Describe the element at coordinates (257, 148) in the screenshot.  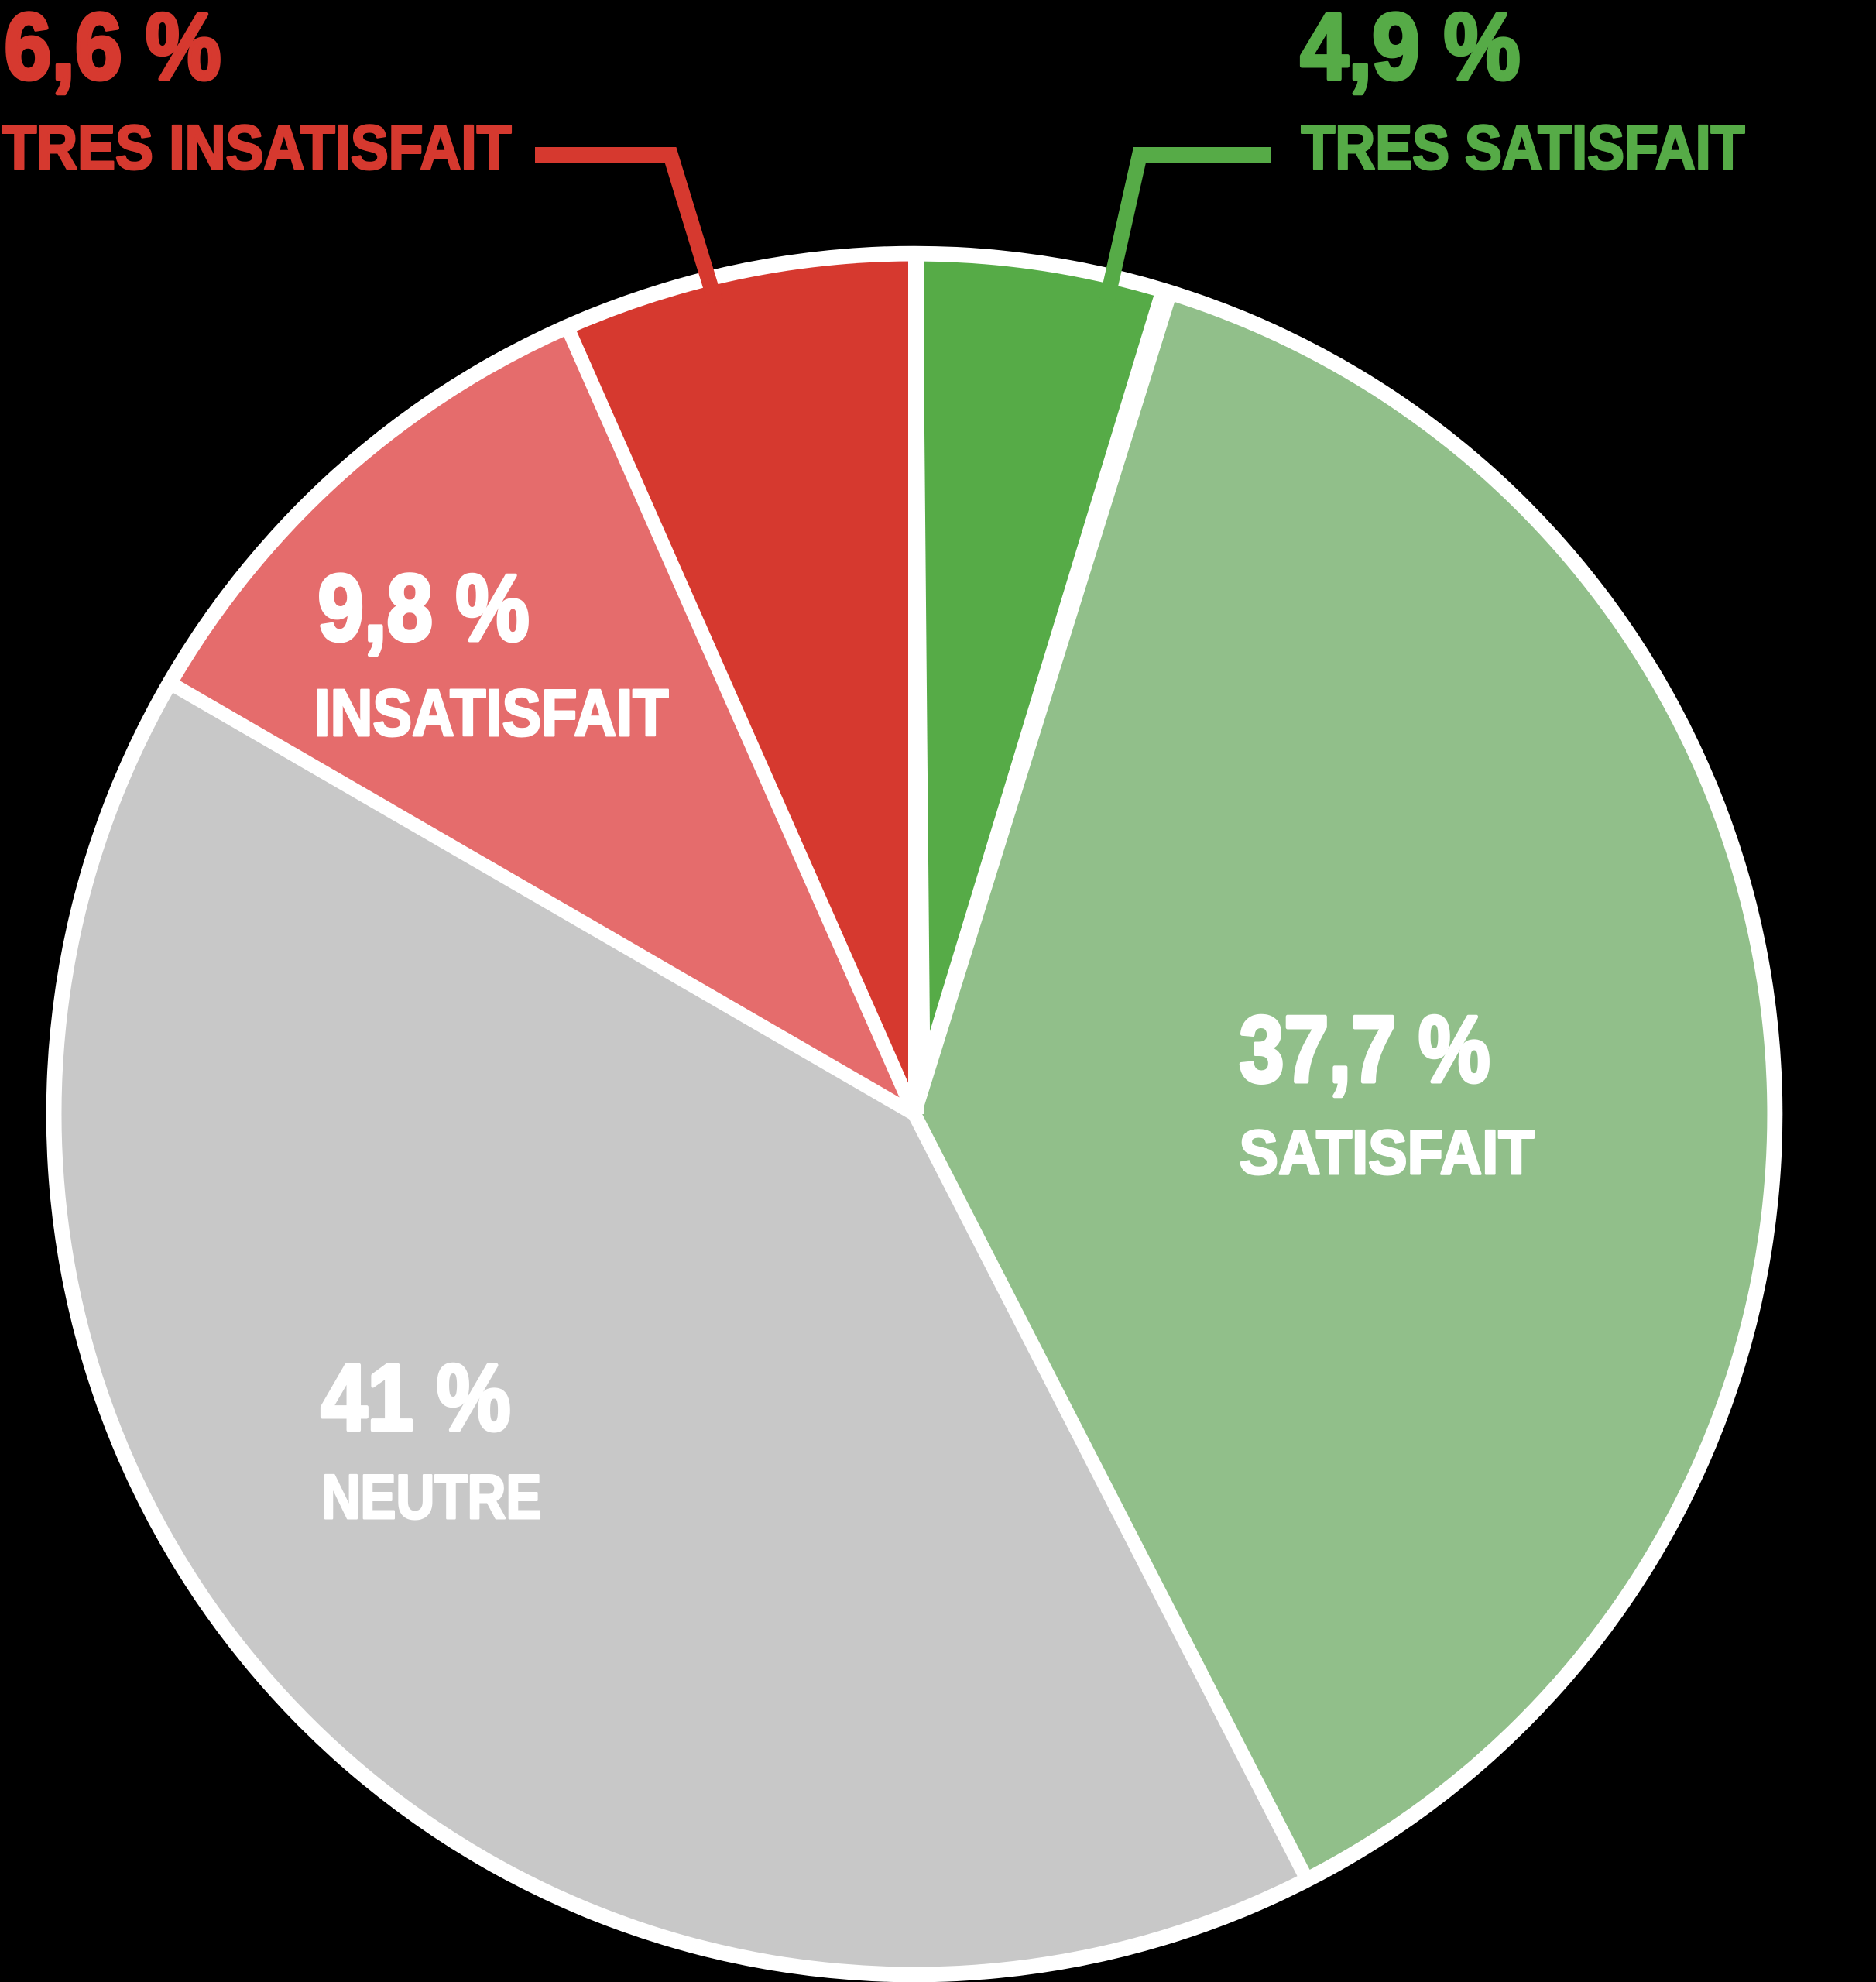
I see `svg-text: TRES INSATISFAIT` at that location.